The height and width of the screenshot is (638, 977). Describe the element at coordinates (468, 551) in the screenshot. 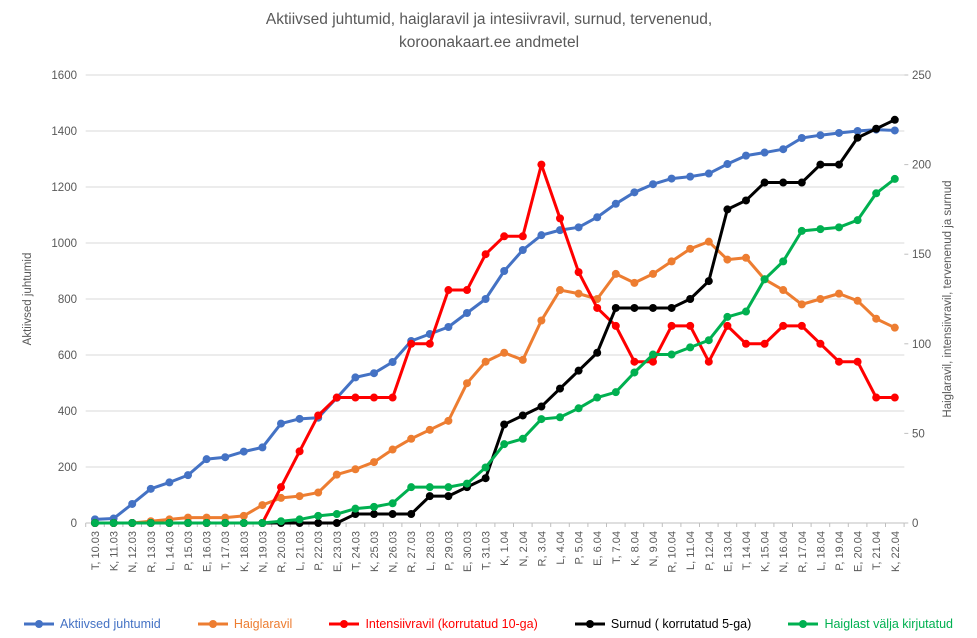

I see `x-axis-tick-label: E, 30.03` at that location.